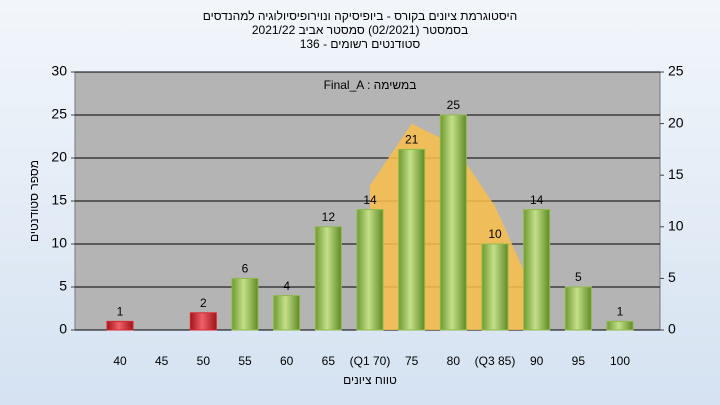 The height and width of the screenshot is (405, 720). I want to click on y2-tick-label: 20, so click(676, 122).